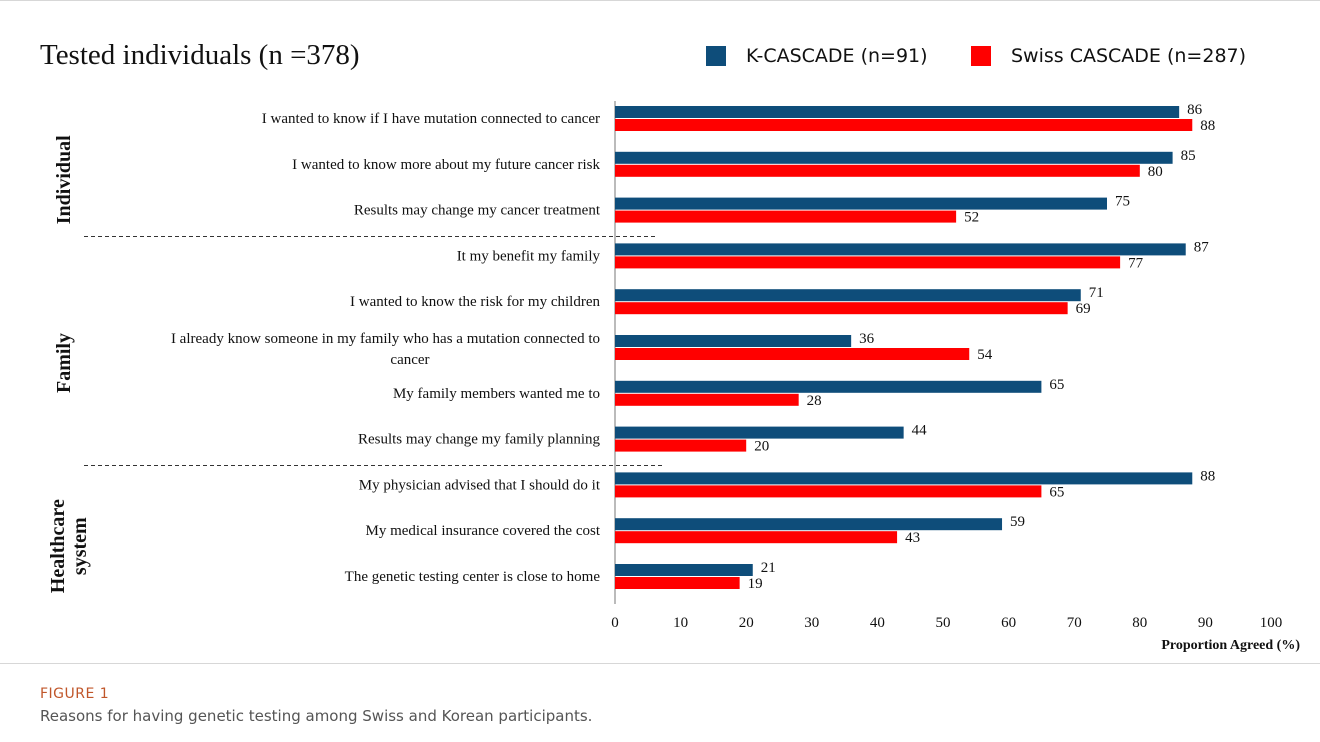 The image size is (1320, 742). Describe the element at coordinates (746, 623) in the screenshot. I see `x-tick-label: 20` at that location.